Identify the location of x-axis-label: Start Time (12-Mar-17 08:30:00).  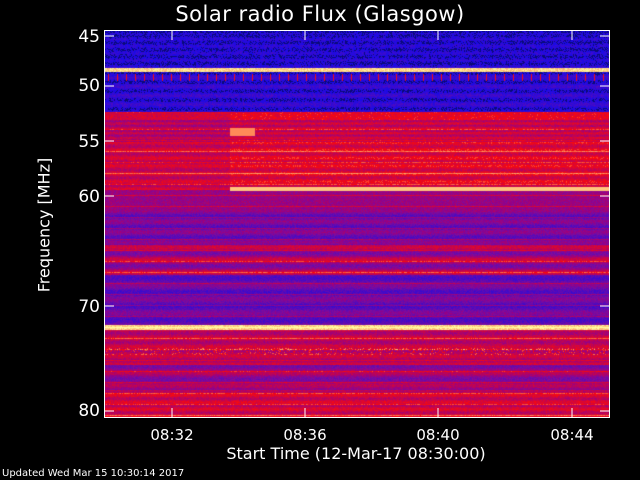
(356, 453).